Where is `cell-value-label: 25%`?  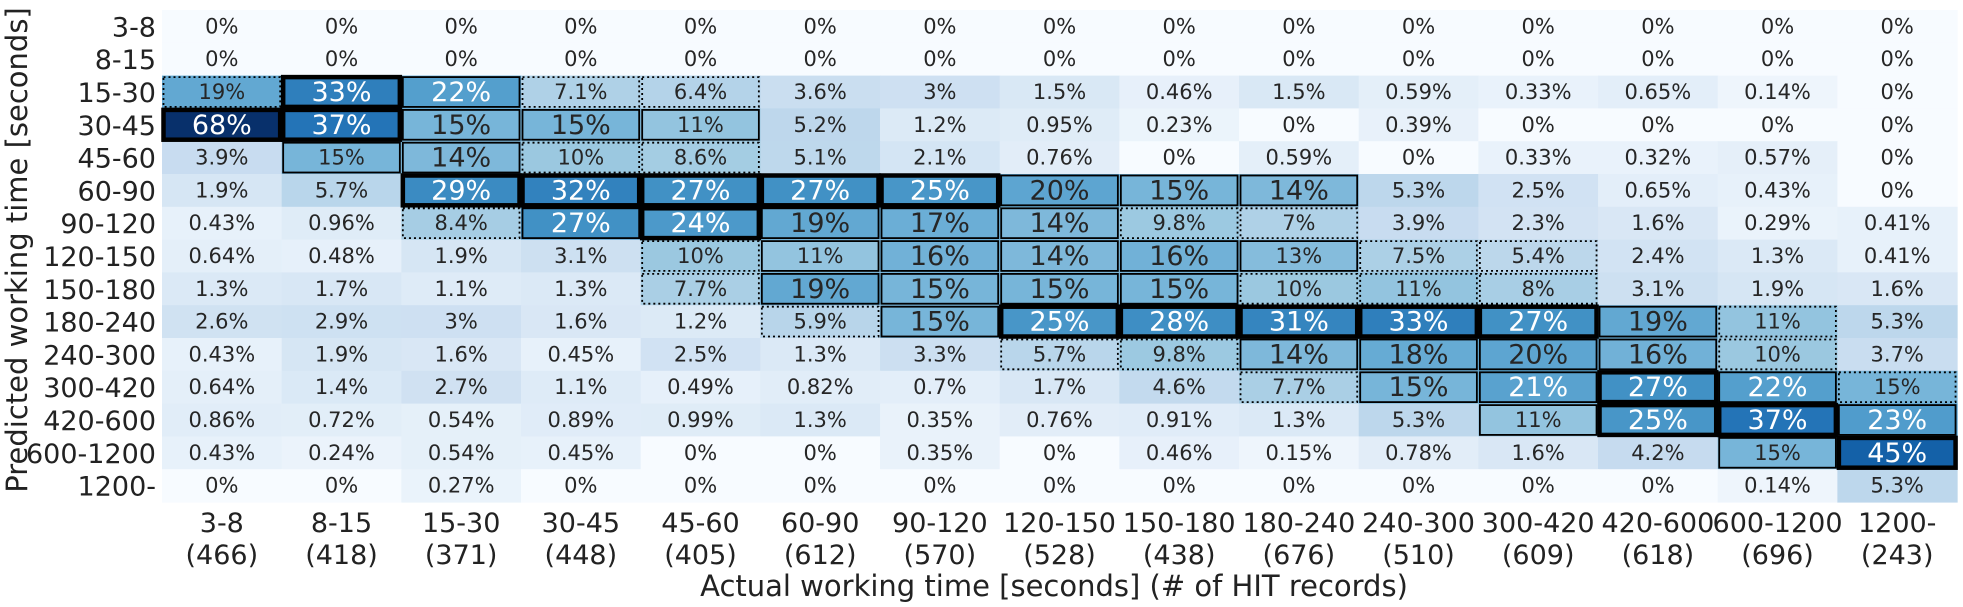 cell-value-label: 25% is located at coordinates (940, 190).